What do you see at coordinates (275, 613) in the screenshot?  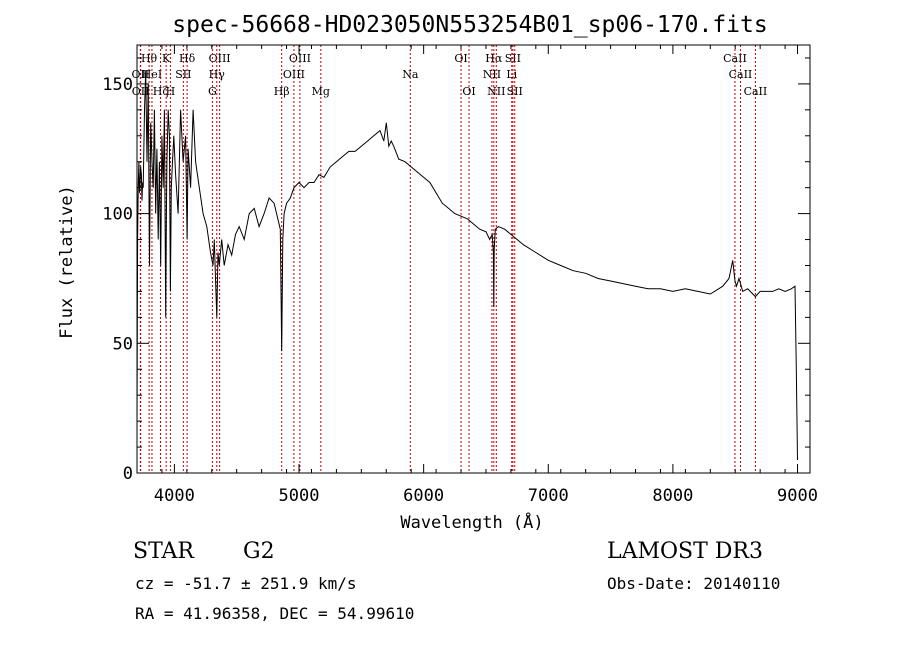 I see `coordinates-text: RA = 41.96358, DEC = 54.99610` at bounding box center [275, 613].